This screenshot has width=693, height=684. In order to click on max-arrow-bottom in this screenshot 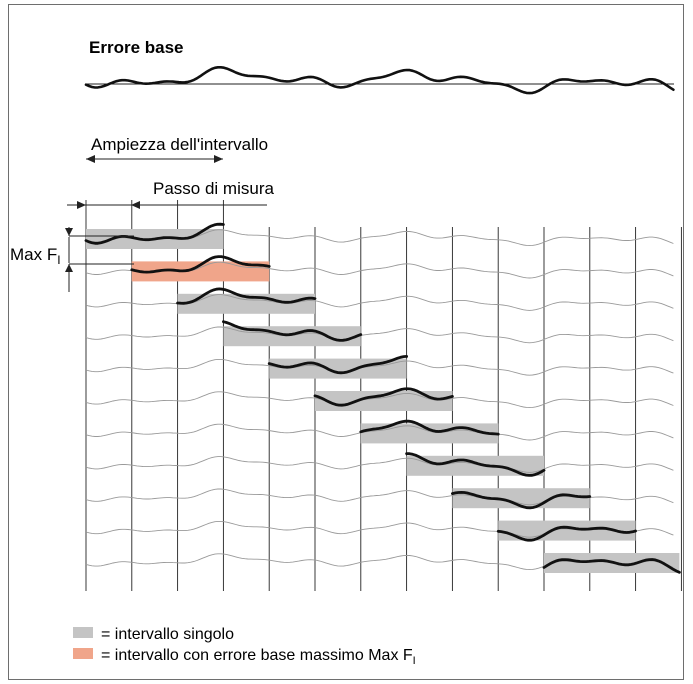, I will do `click(69, 268)`.